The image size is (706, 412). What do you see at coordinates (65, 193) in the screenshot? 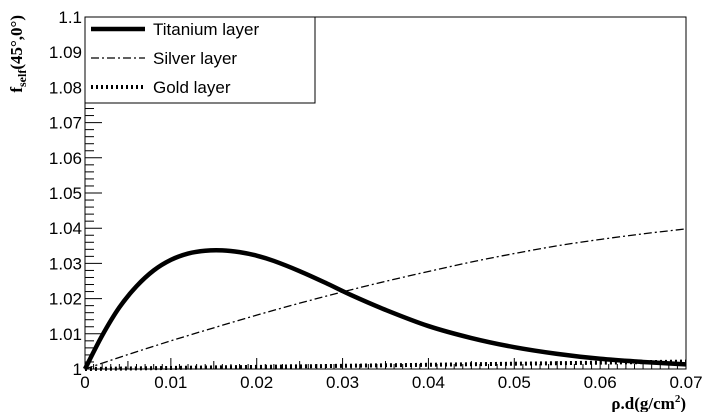
I see `y-tick-label: 1.05` at bounding box center [65, 193].